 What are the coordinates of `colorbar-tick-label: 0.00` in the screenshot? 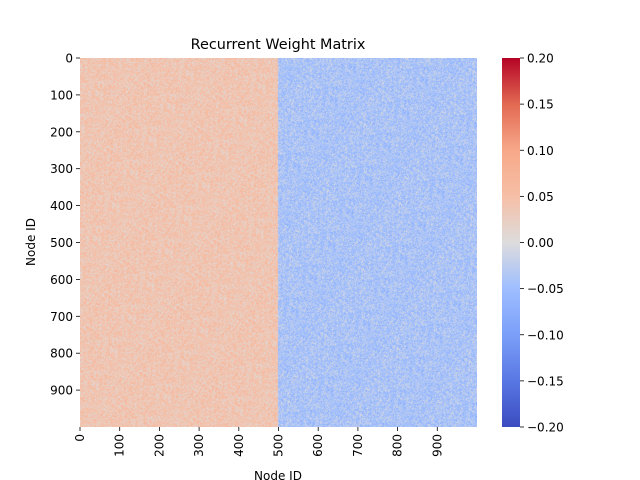 It's located at (540, 243).